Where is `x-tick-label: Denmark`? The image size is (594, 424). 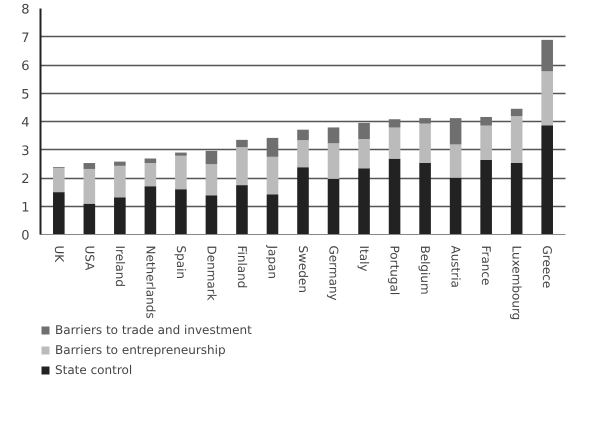 x-tick-label: Denmark is located at coordinates (211, 273).